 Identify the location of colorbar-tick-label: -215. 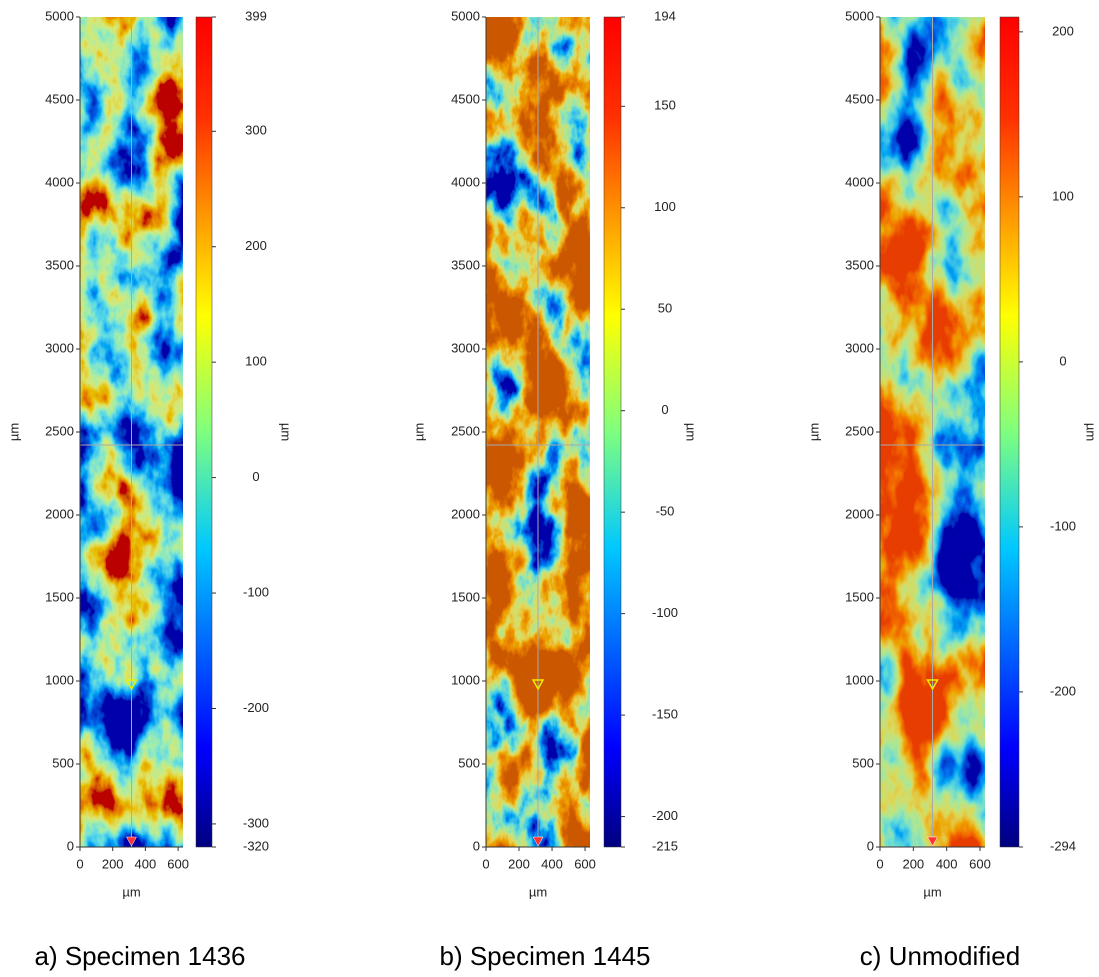
(665, 845).